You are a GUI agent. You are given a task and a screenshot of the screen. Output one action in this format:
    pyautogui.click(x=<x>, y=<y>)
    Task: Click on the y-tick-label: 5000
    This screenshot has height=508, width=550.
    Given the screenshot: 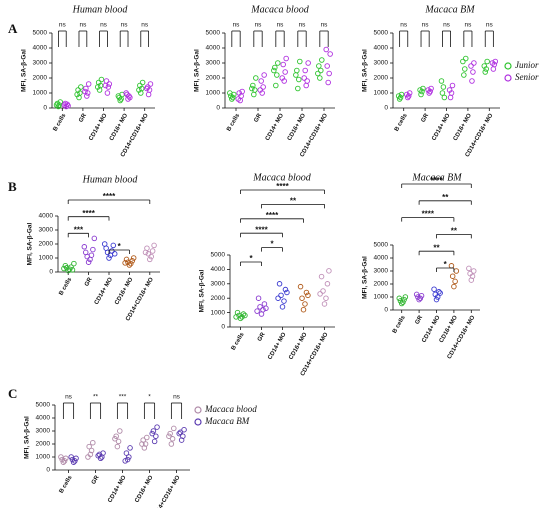 What is the action you would take?
    pyautogui.click(x=43, y=405)
    